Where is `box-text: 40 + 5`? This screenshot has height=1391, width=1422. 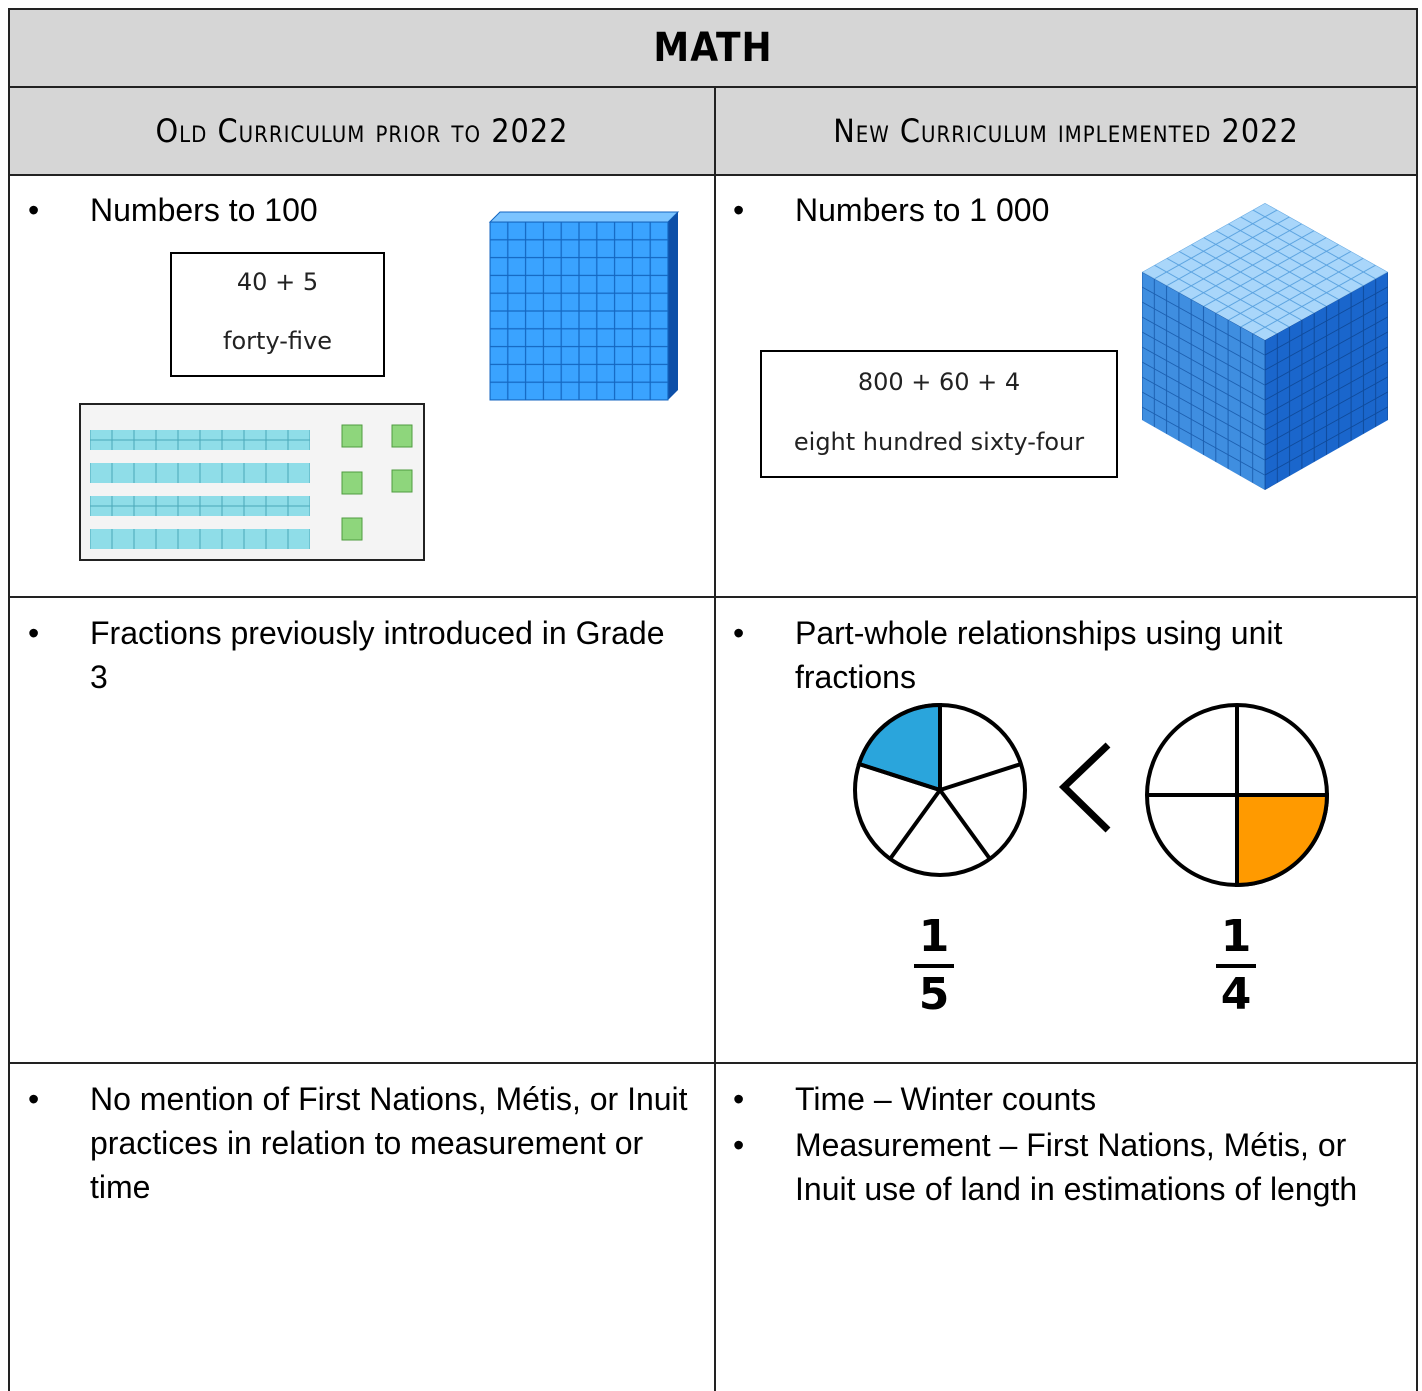
box-text: 40 + 5 is located at coordinates (277, 282).